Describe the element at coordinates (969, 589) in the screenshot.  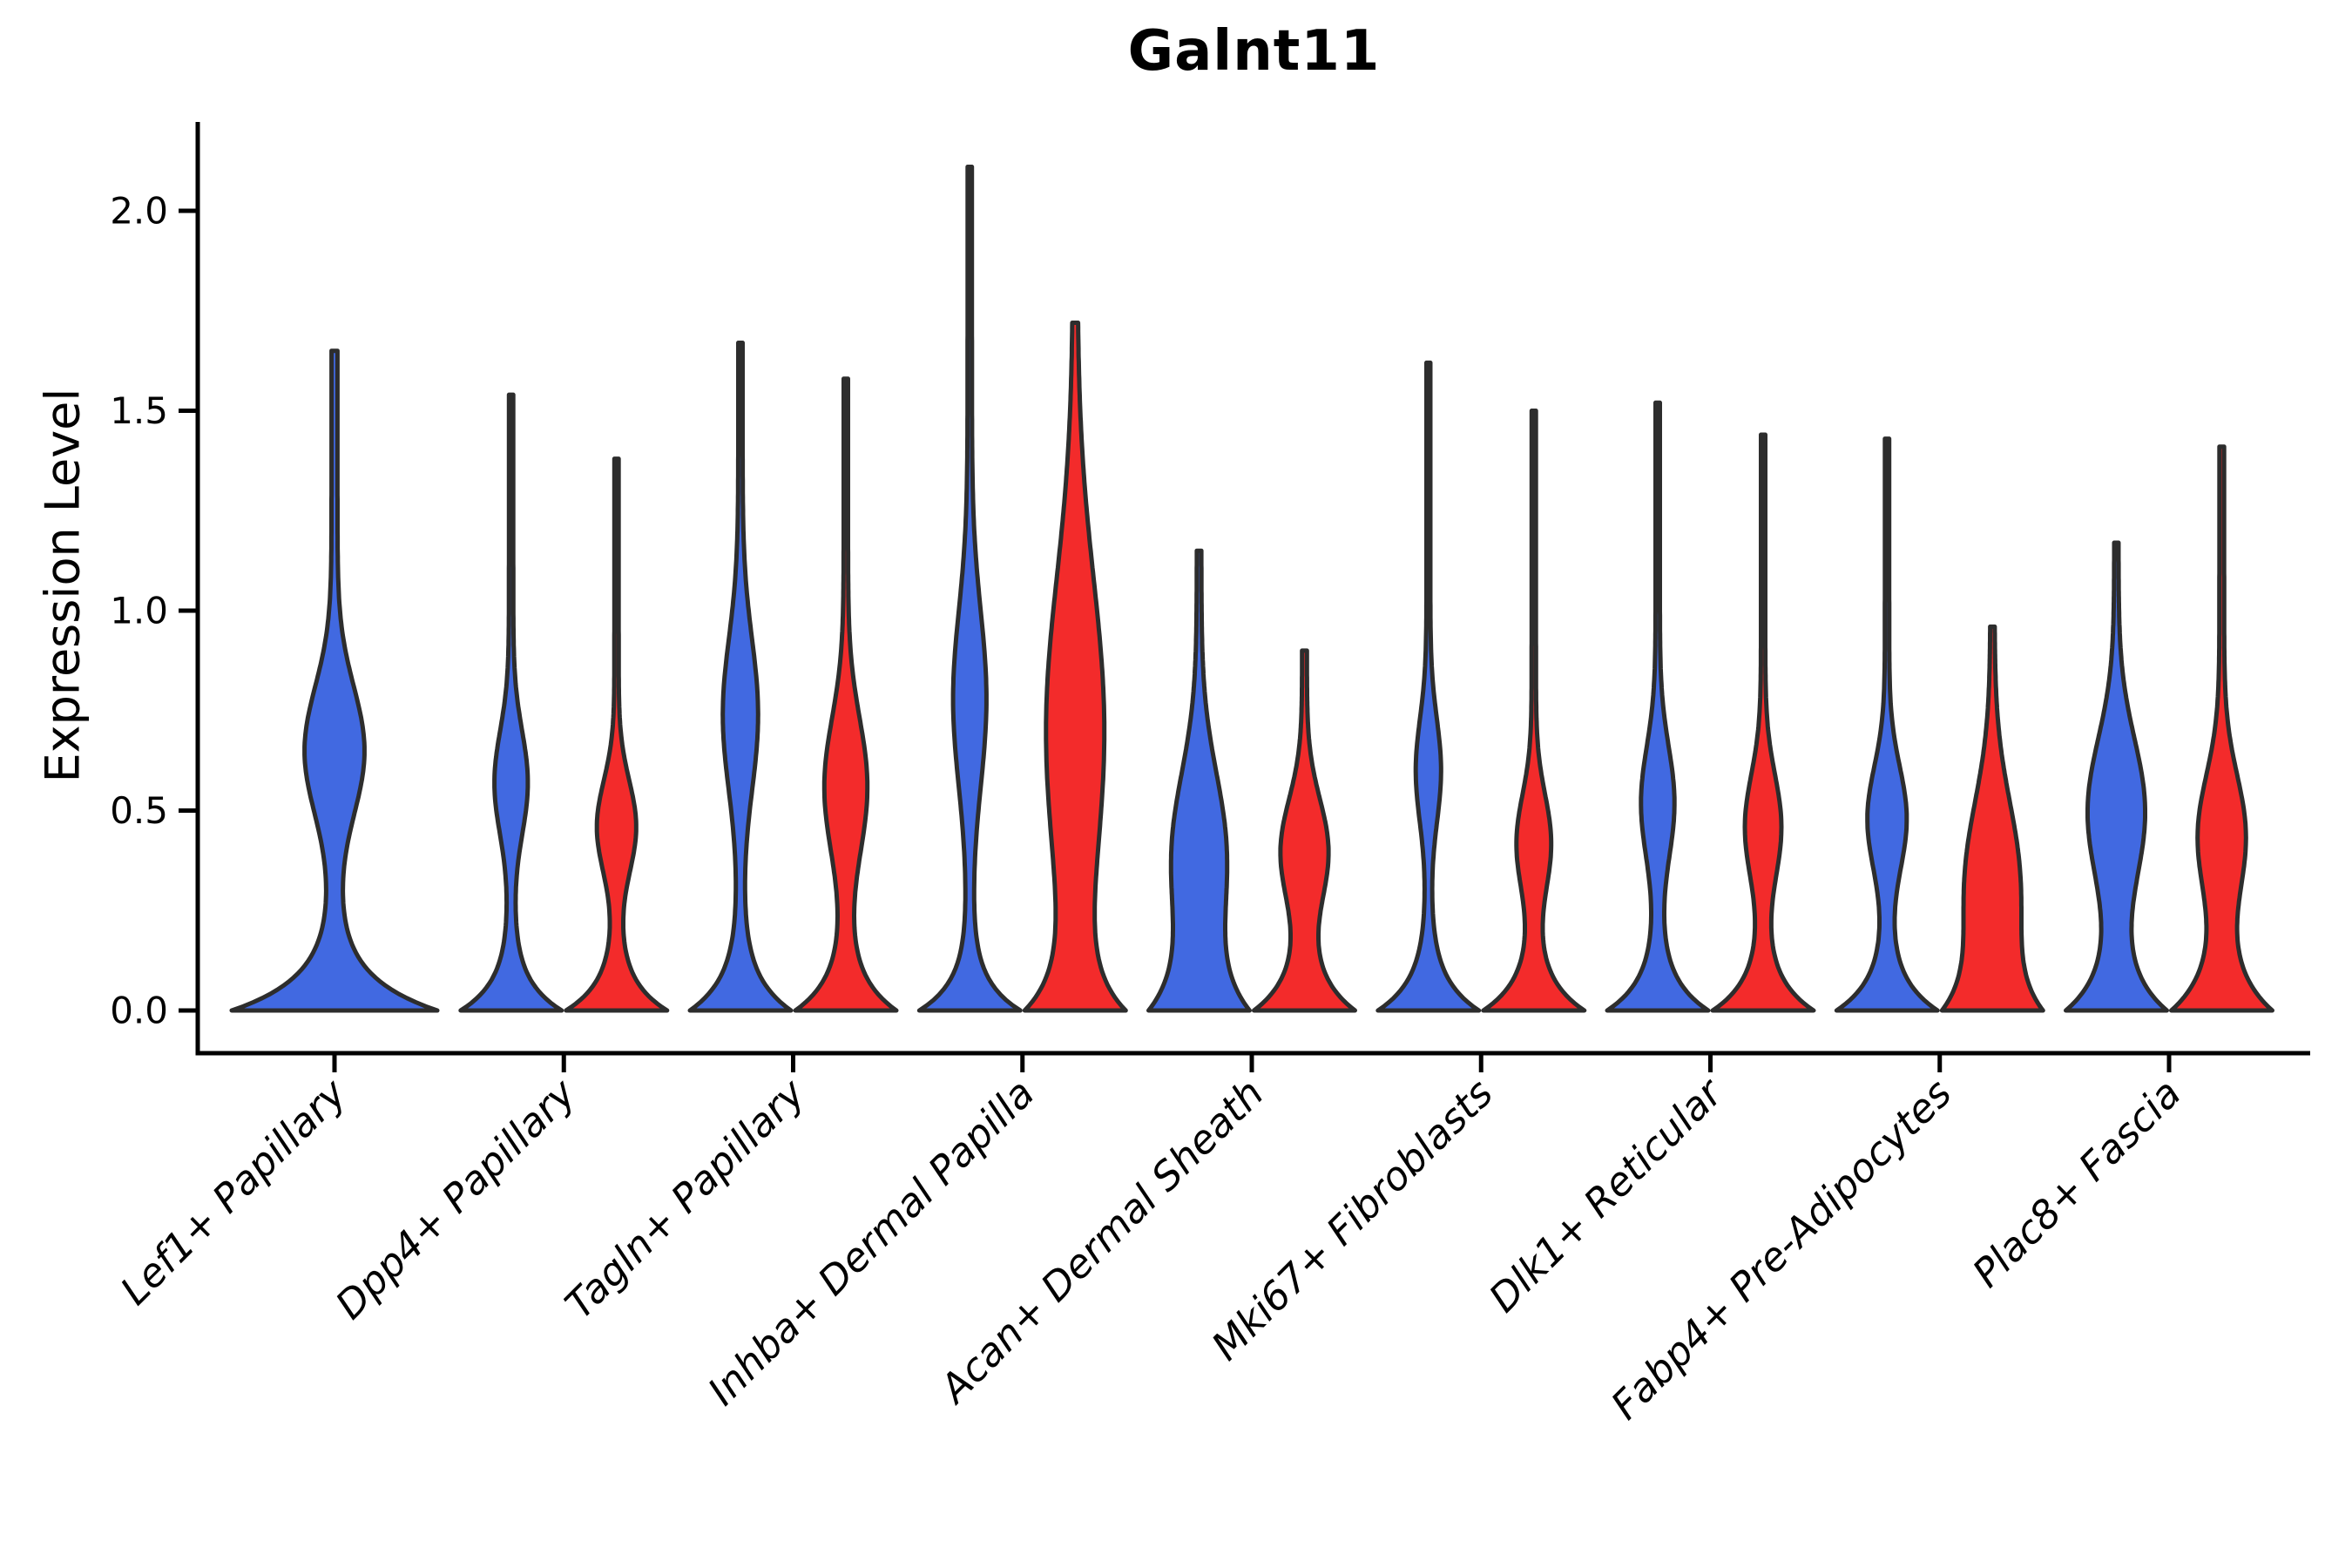
I see `violin-inhba-blue` at that location.